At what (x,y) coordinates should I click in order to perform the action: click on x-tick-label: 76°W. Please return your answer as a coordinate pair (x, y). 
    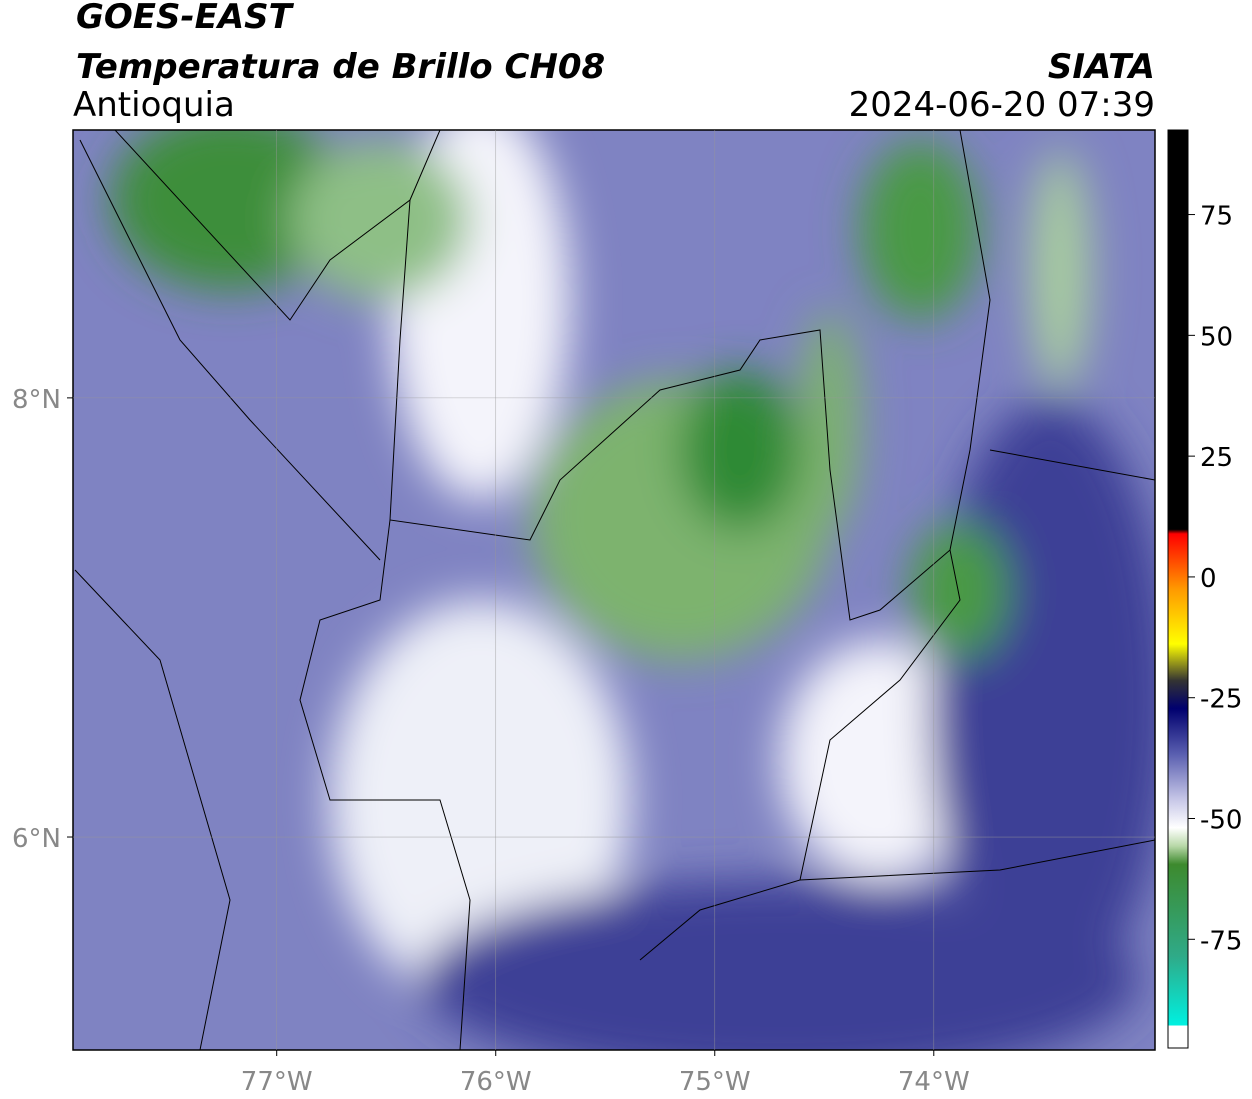
    Looking at the image, I should click on (496, 1082).